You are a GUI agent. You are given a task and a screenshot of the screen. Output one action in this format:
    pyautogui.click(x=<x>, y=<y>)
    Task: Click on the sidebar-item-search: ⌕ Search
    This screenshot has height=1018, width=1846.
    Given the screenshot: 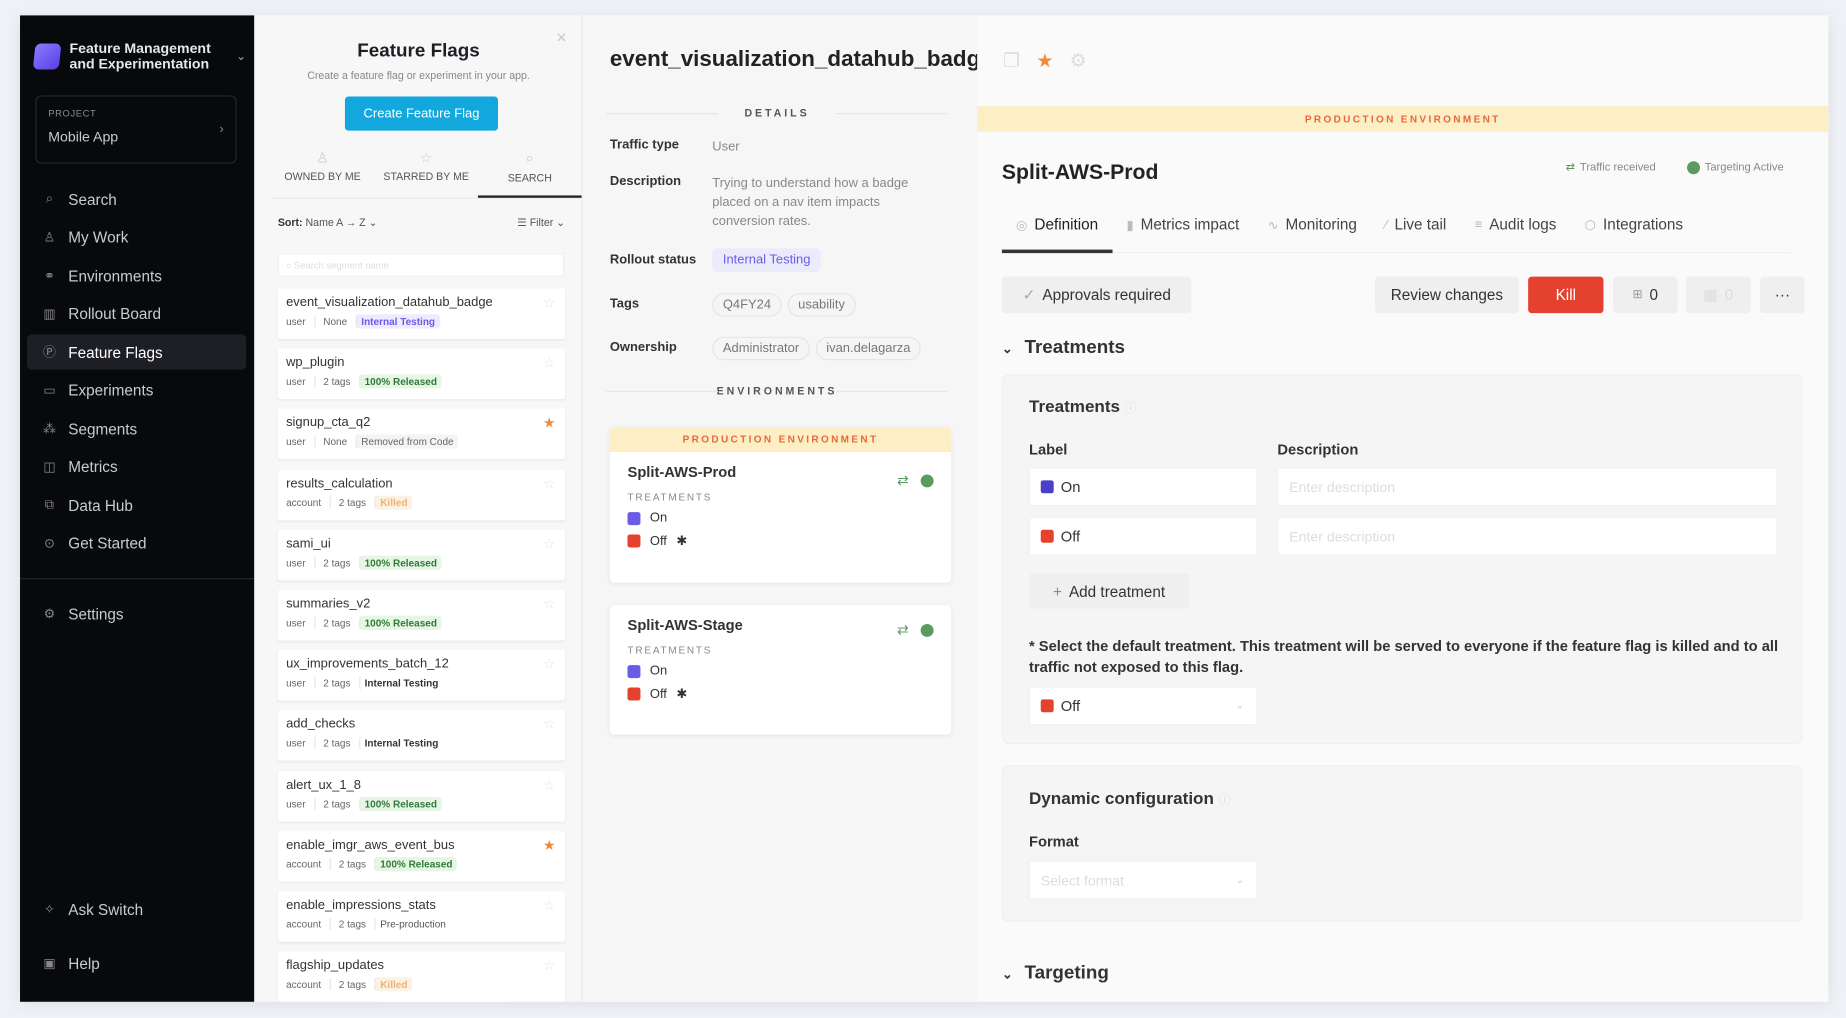 What is the action you would take?
    pyautogui.click(x=136, y=198)
    